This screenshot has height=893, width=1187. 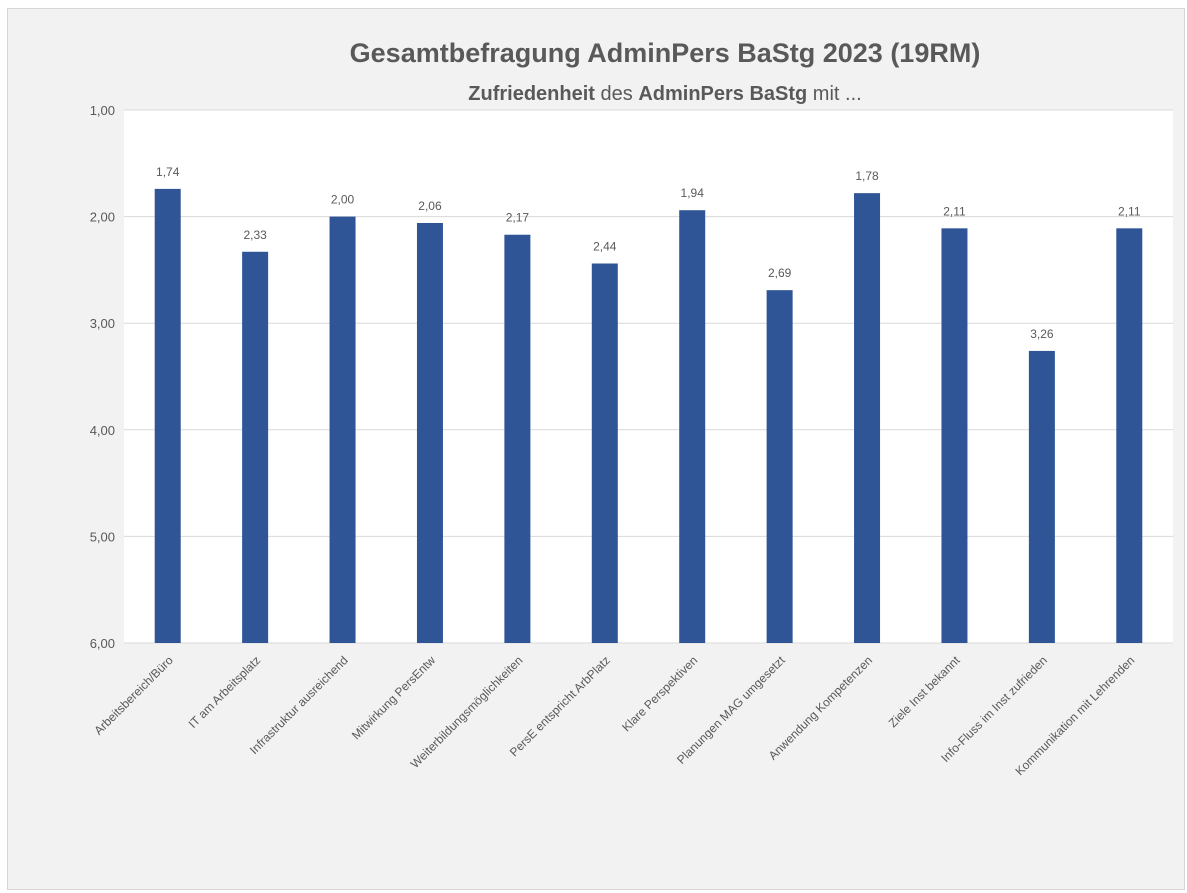 What do you see at coordinates (102, 536) in the screenshot?
I see `y-tick-label: 5,00` at bounding box center [102, 536].